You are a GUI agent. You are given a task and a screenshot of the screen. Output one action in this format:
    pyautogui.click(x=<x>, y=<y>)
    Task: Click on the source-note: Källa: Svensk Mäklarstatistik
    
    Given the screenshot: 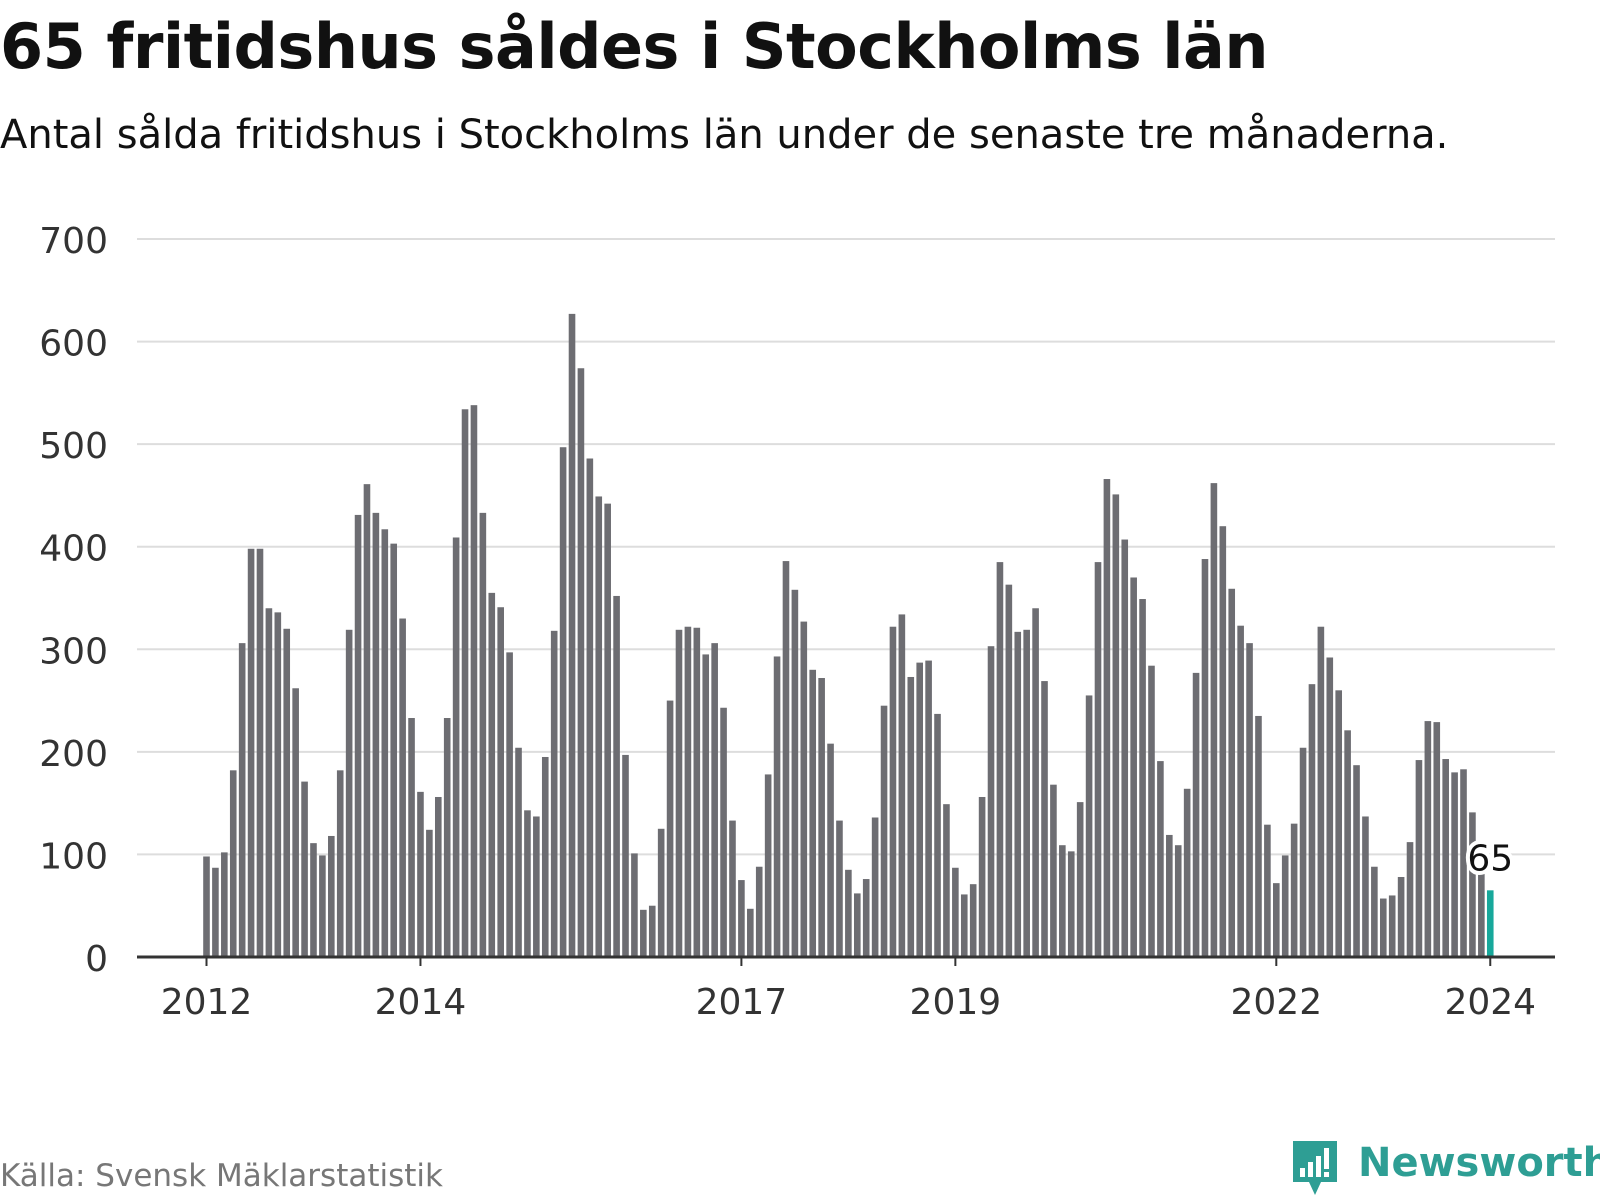 What is the action you would take?
    pyautogui.click(x=221, y=1176)
    